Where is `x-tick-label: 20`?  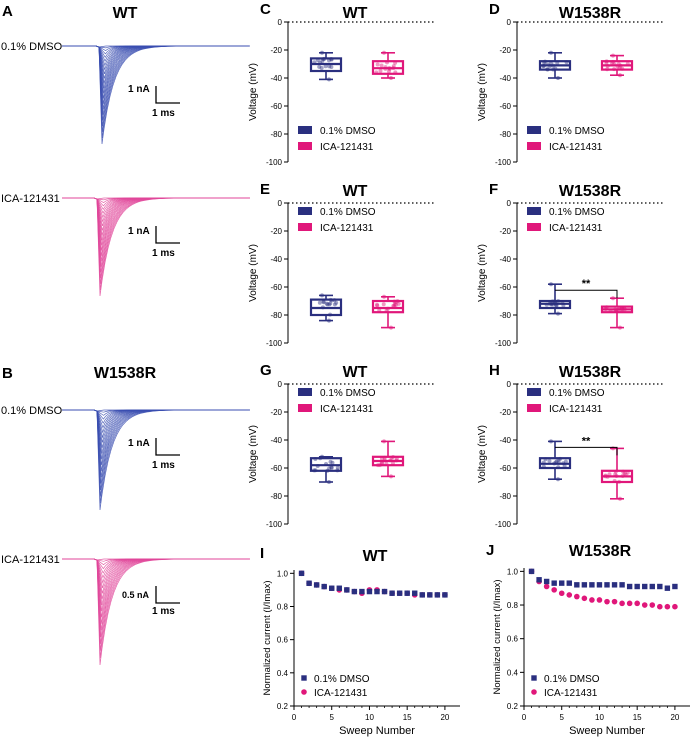 x-tick-label: 20 is located at coordinates (674, 717).